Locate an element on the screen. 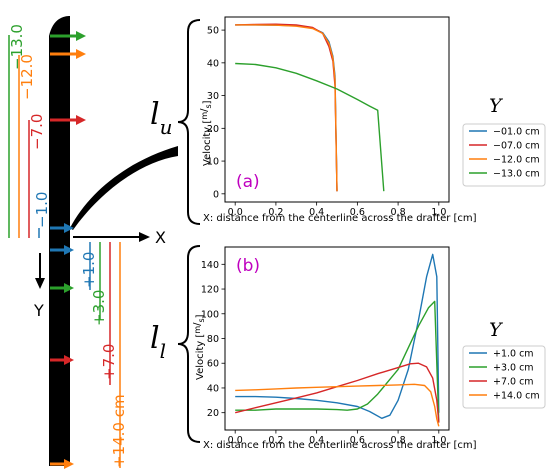 The width and height of the screenshot is (550, 476). chart-a-x-tick-label: 0.4 is located at coordinates (316, 212).